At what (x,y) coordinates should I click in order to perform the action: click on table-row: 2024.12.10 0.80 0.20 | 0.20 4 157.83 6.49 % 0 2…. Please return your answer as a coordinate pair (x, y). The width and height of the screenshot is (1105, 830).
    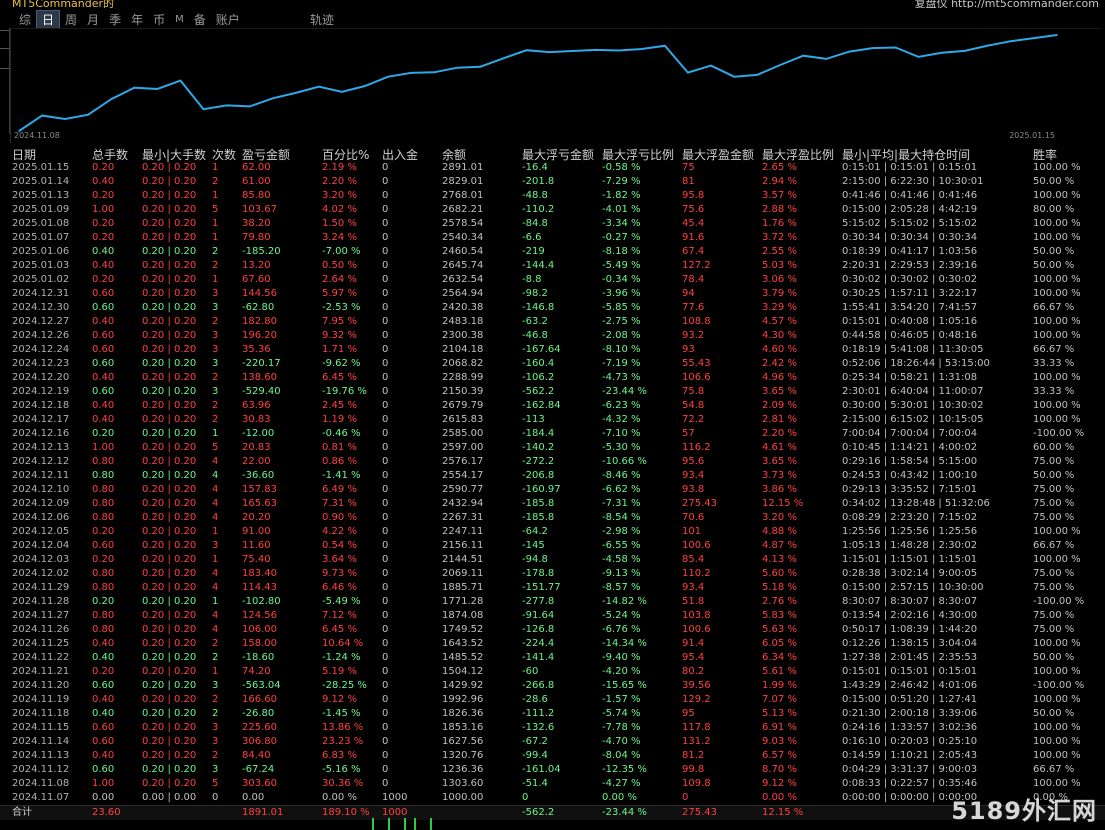
    Looking at the image, I should click on (552, 490).